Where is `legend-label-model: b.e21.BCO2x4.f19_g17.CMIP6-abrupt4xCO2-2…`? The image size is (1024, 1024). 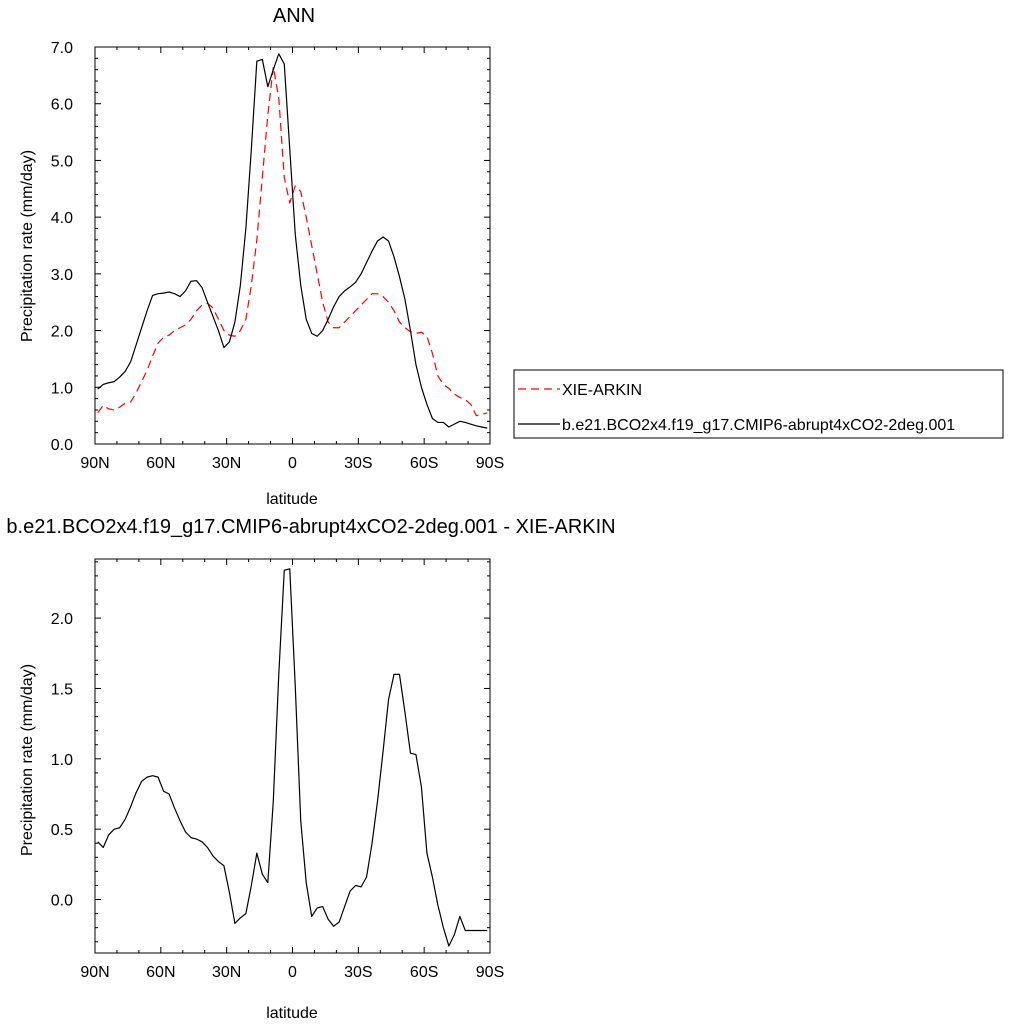 legend-label-model: b.e21.BCO2x4.f19_g17.CMIP6-abrupt4xCO2-2… is located at coordinates (758, 425).